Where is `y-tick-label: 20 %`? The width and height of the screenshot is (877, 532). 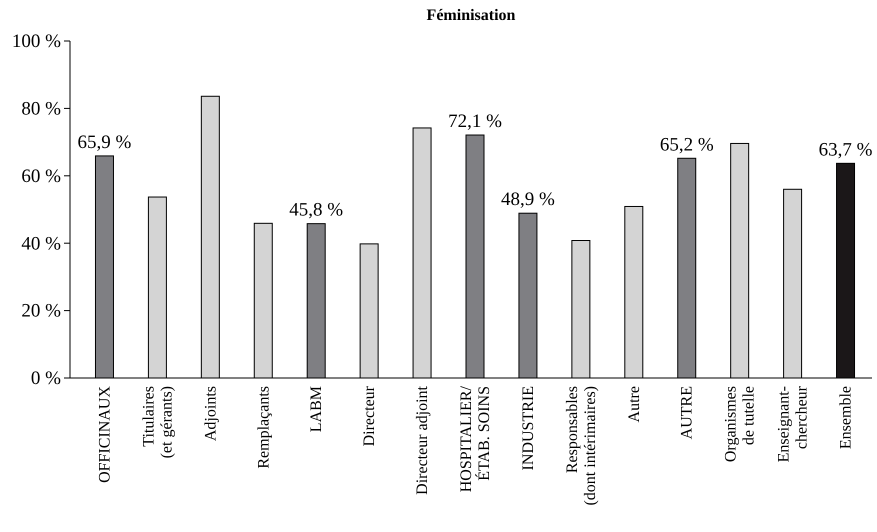
y-tick-label: 20 % is located at coordinates (41, 311).